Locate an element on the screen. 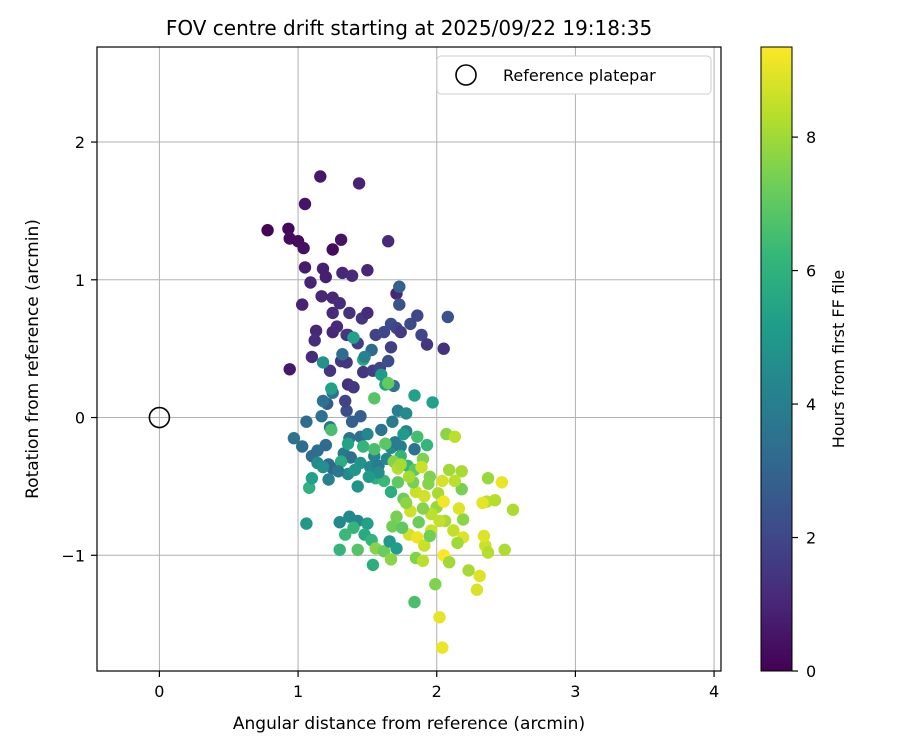 The width and height of the screenshot is (900, 750). x-tick-label: 0 is located at coordinates (159, 691).